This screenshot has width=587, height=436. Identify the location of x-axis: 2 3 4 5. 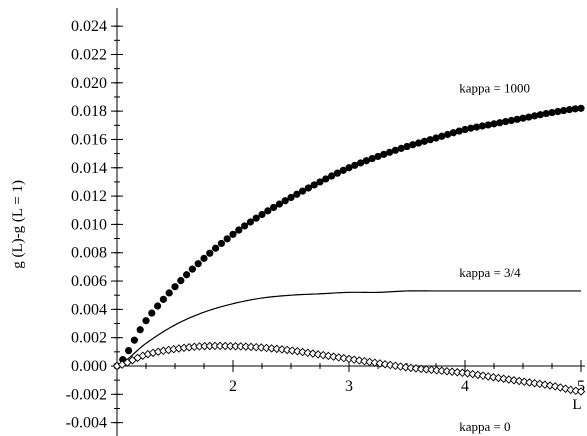
(351, 377).